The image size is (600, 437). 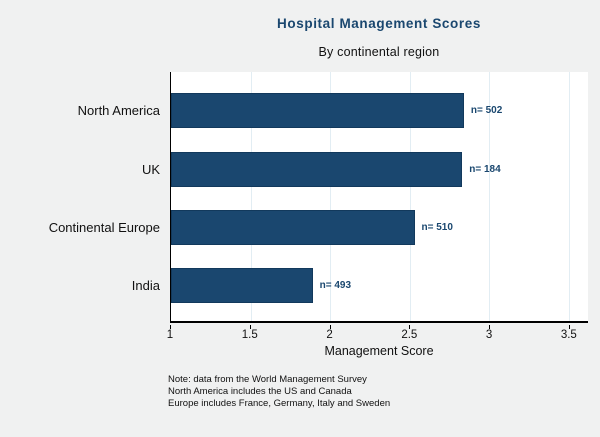 I want to click on chart-title: Hospital Management Scores, so click(x=379, y=23).